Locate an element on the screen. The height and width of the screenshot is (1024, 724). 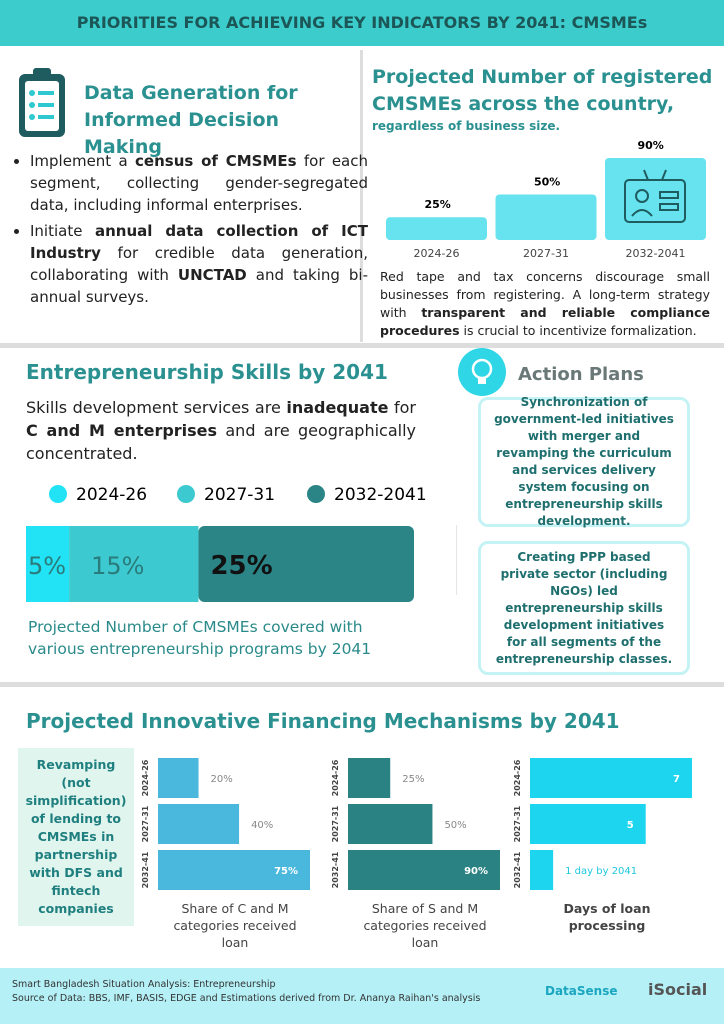
header-bar is located at coordinates (362, 23).